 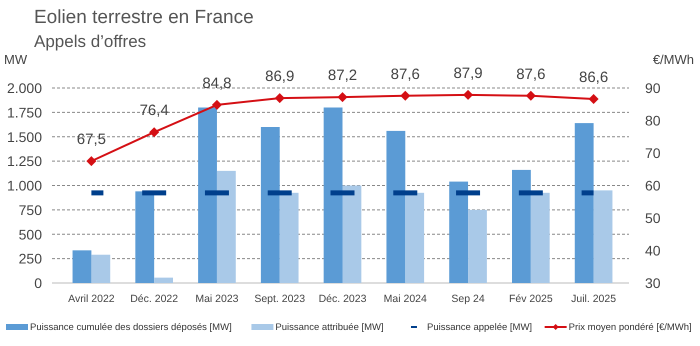 What do you see at coordinates (673, 59) in the screenshot?
I see `y2-axis-title: €/MWh` at bounding box center [673, 59].